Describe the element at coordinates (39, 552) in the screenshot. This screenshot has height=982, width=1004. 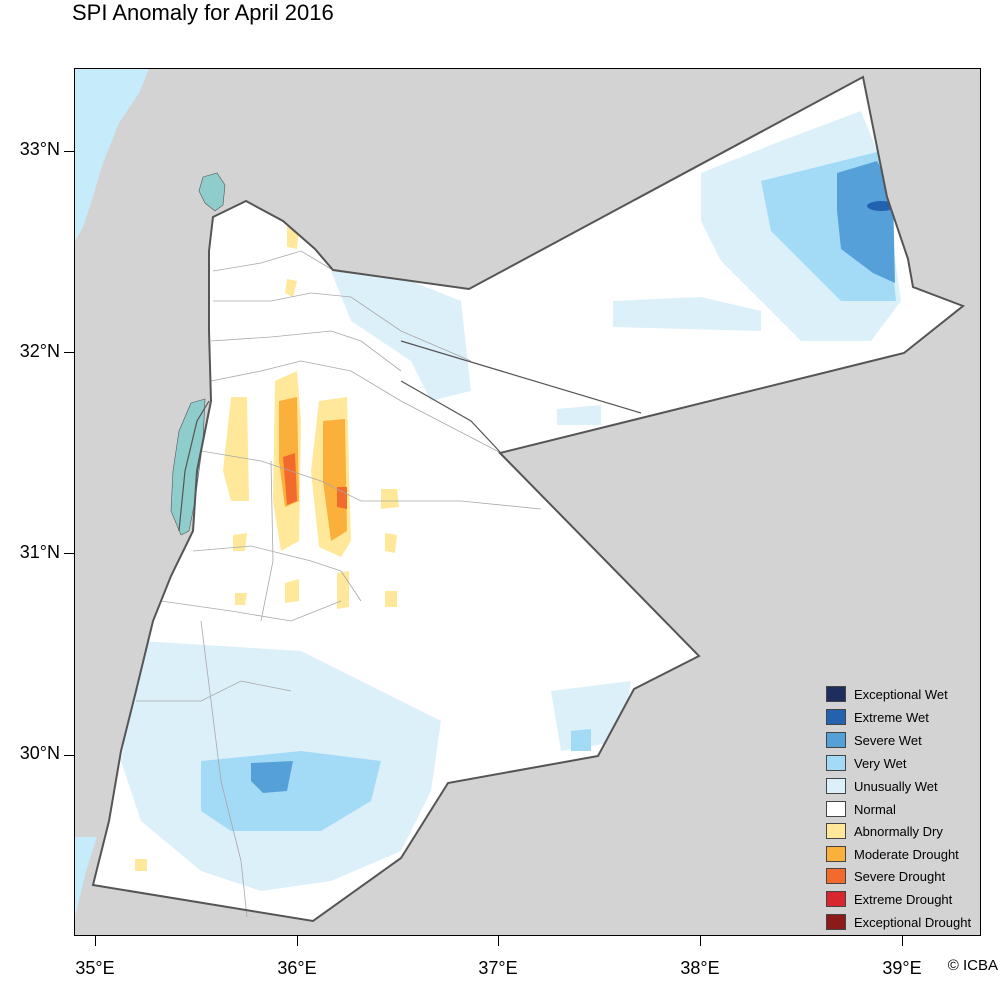
I see `lat-label-31: 31°N` at that location.